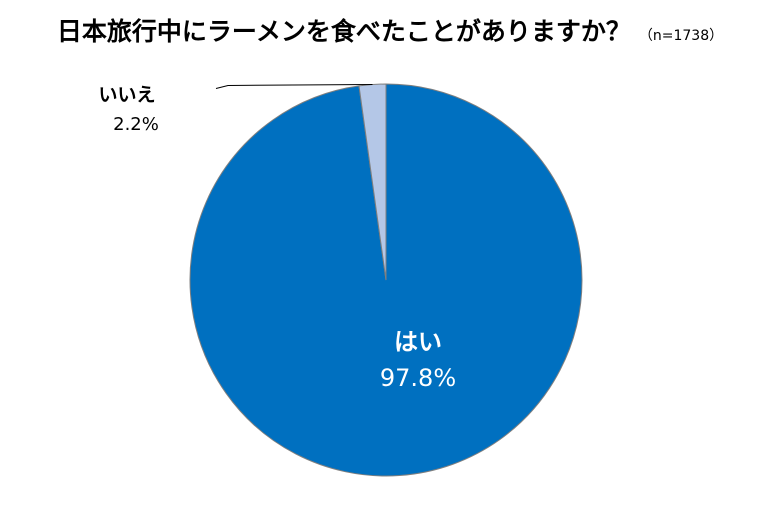 The image size is (780, 512). Describe the element at coordinates (126, 95) in the screenshot. I see `slice-label-category-2: いいえ` at that location.